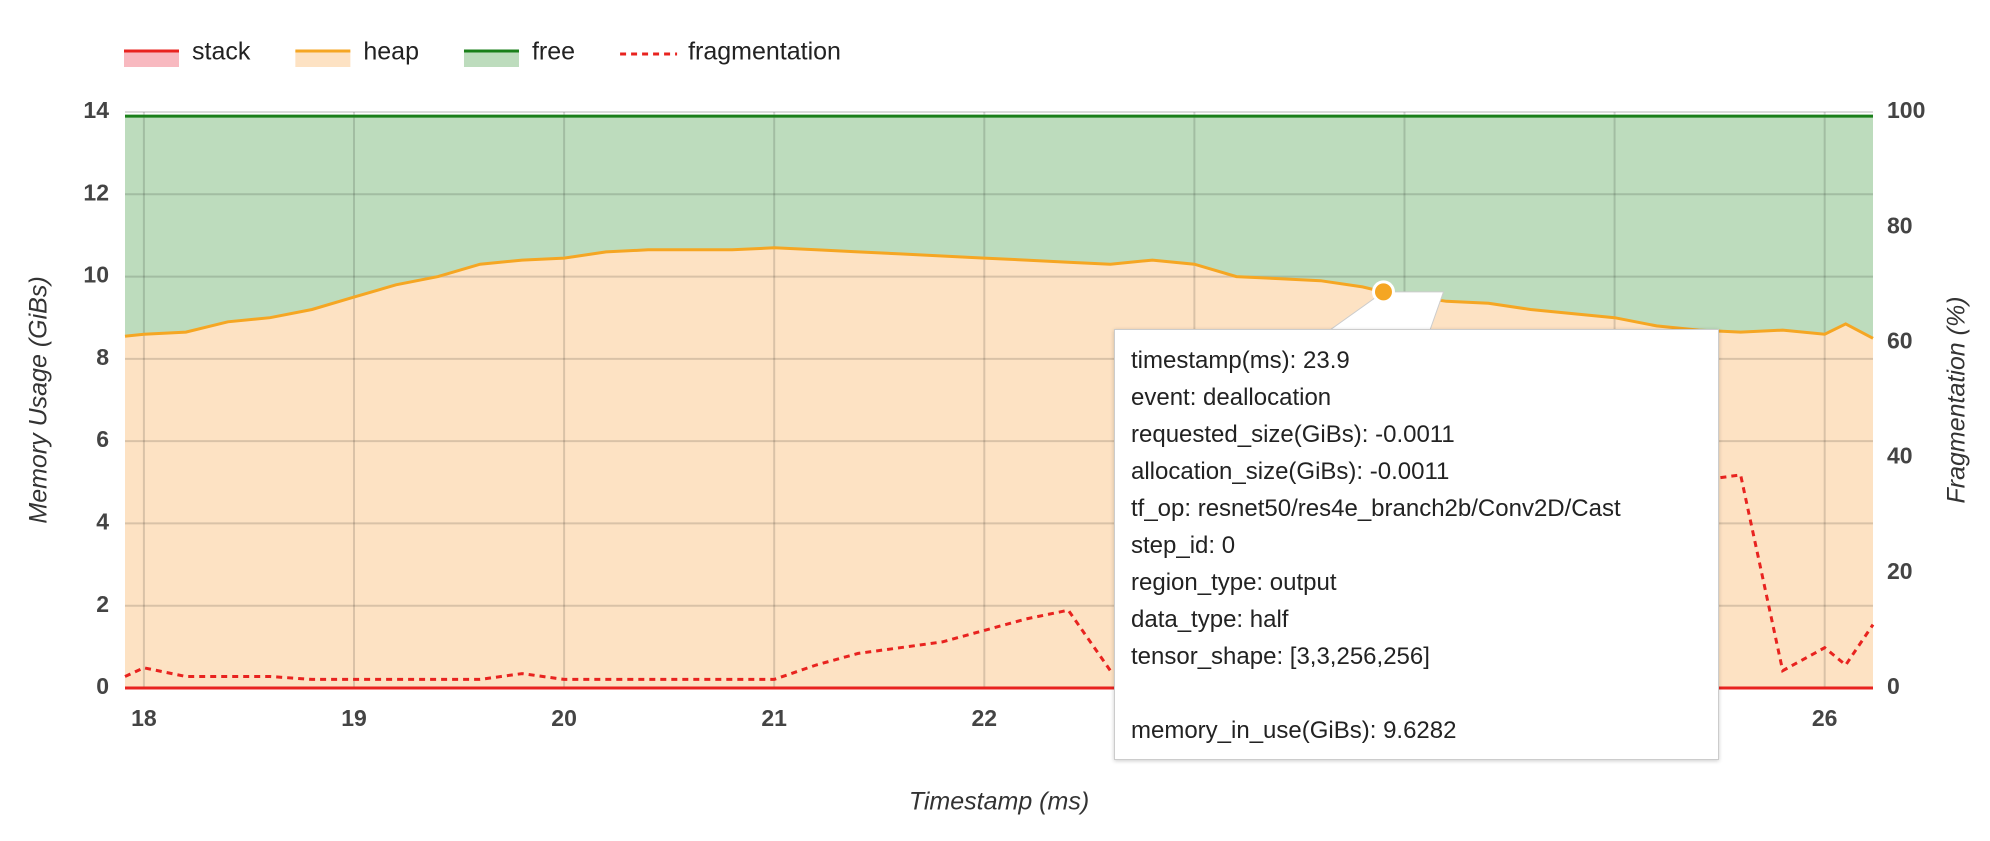 Image resolution: width=1990 pixels, height=841 pixels. Describe the element at coordinates (1210, 619) in the screenshot. I see `tooltip-line: data_type: half` at that location.